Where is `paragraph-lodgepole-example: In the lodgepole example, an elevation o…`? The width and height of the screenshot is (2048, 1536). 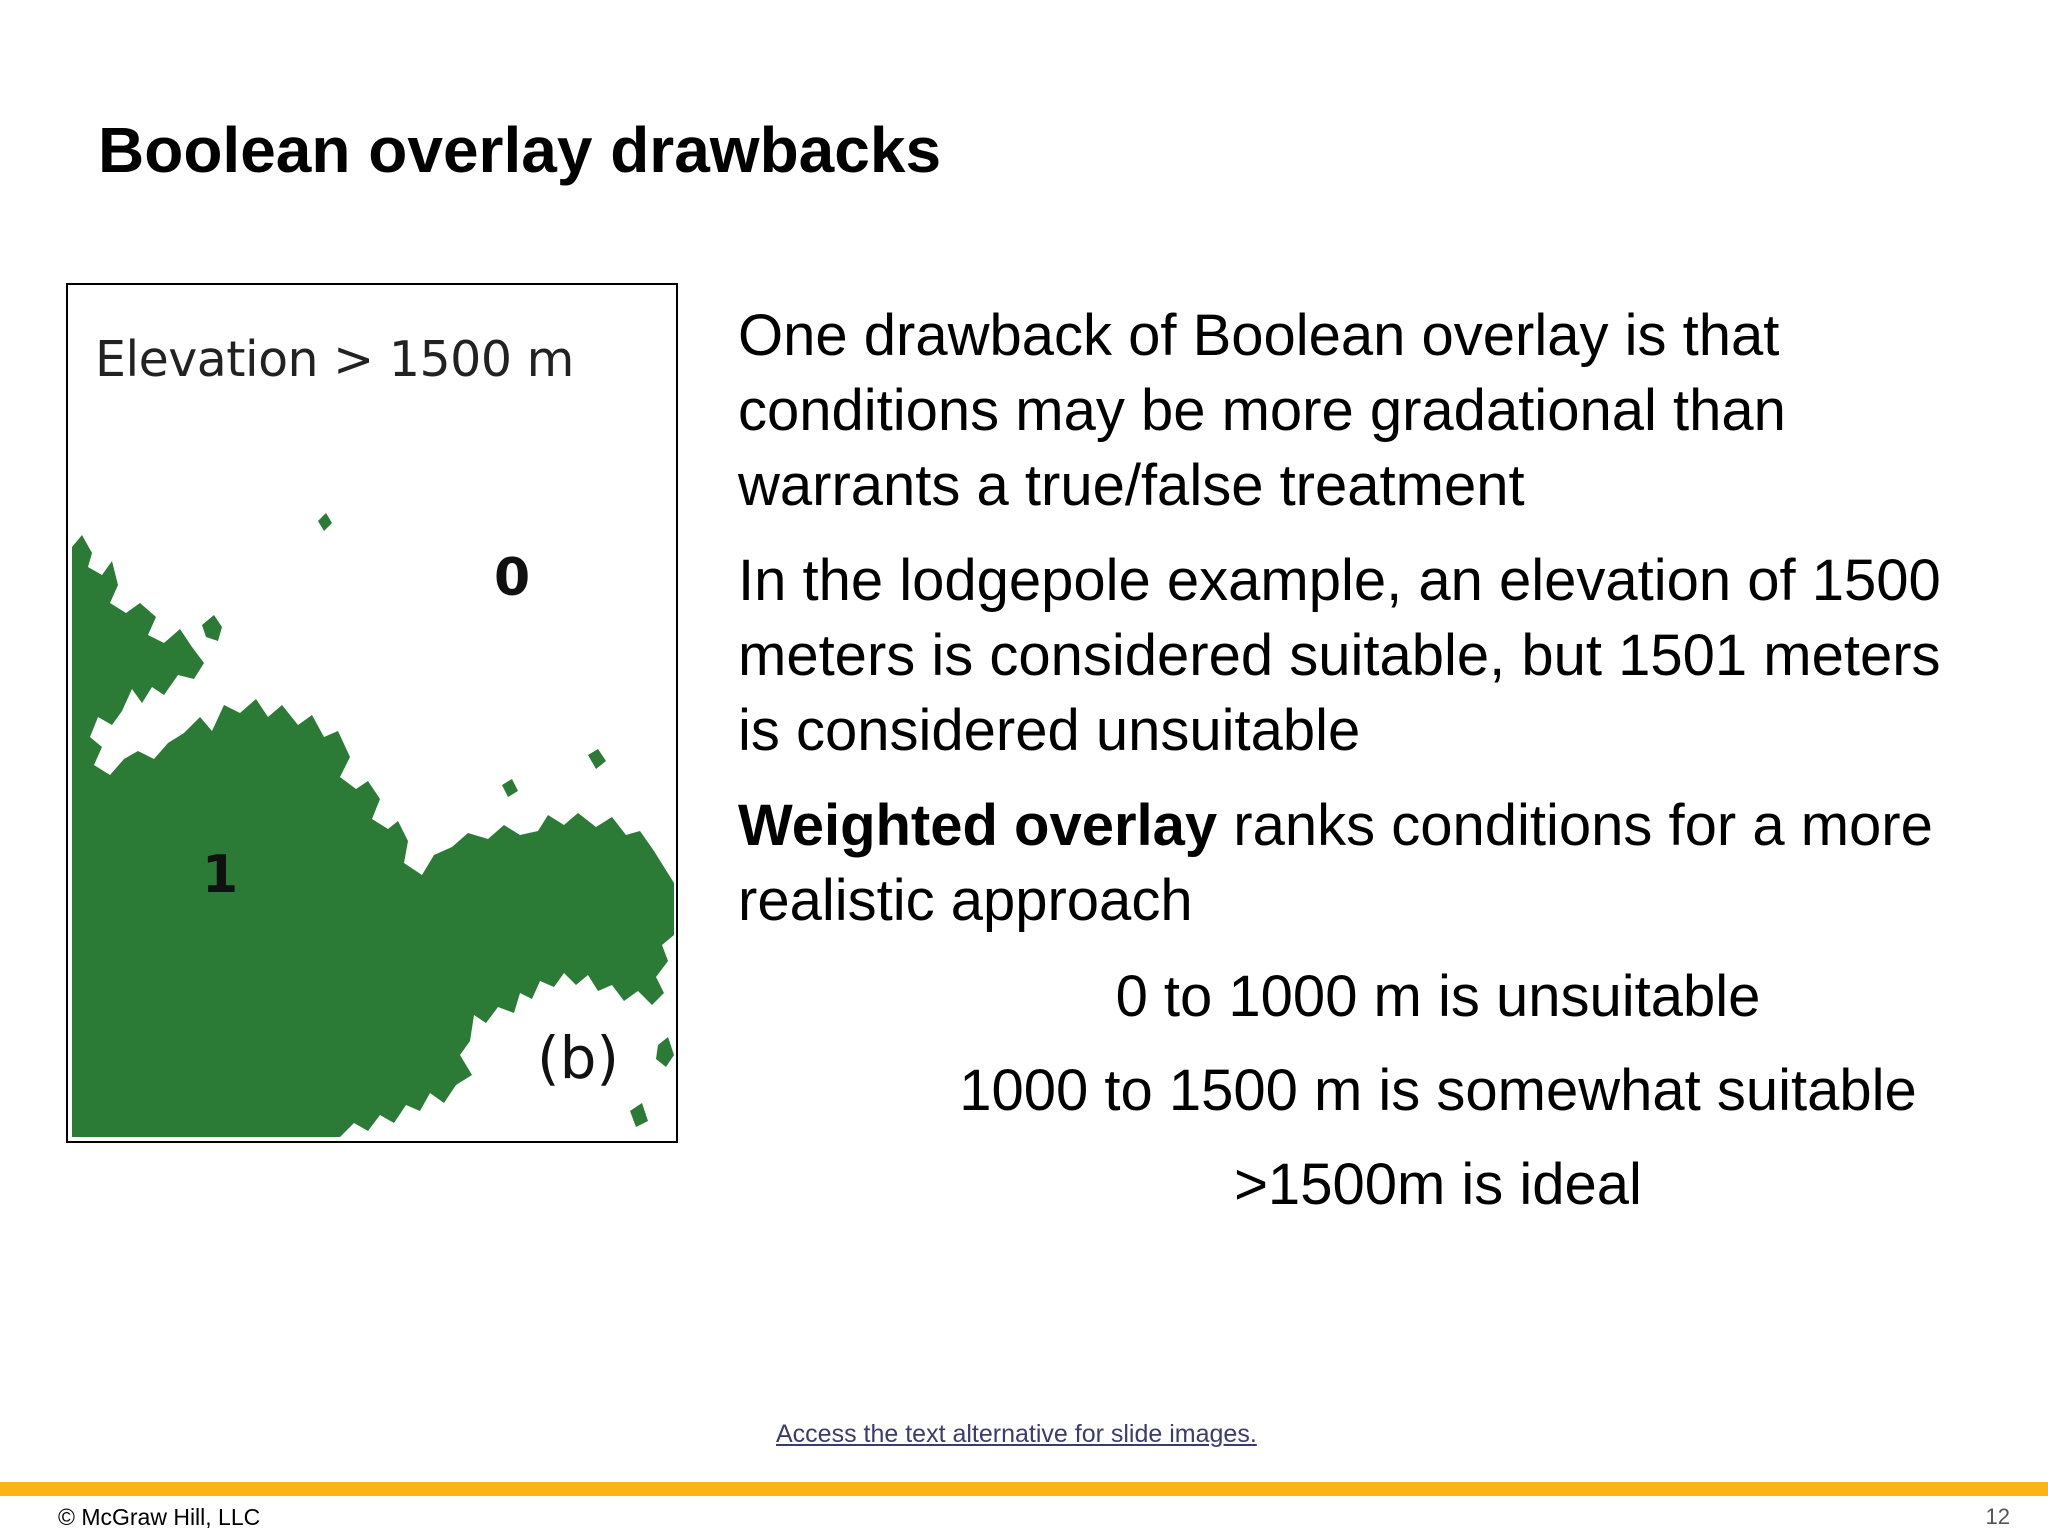 paragraph-lodgepole-example: In the lodgepole example, an elevation o… is located at coordinates (1339, 655).